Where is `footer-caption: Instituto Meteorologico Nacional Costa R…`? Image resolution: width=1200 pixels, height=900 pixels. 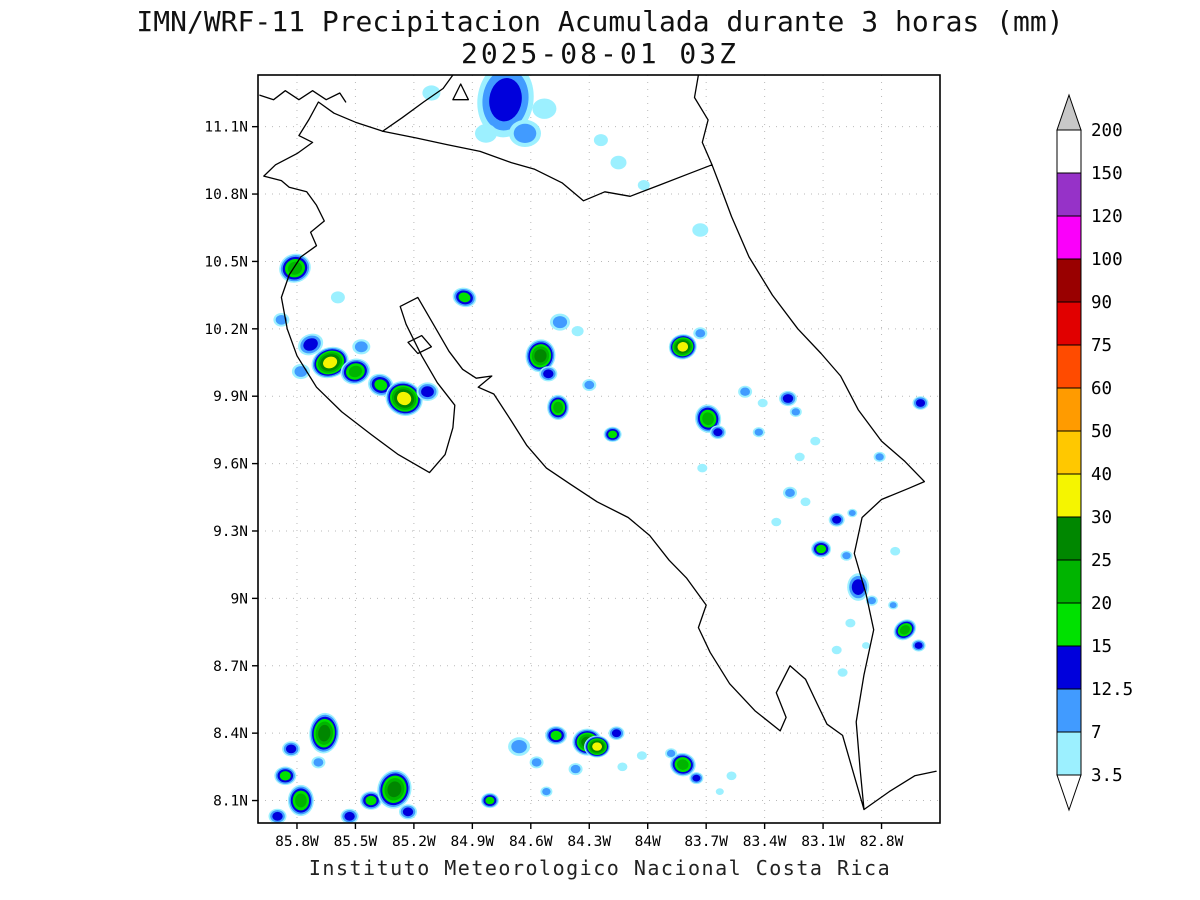
footer-caption: Instituto Meteorologico Nacional Costa R… is located at coordinates (600, 868).